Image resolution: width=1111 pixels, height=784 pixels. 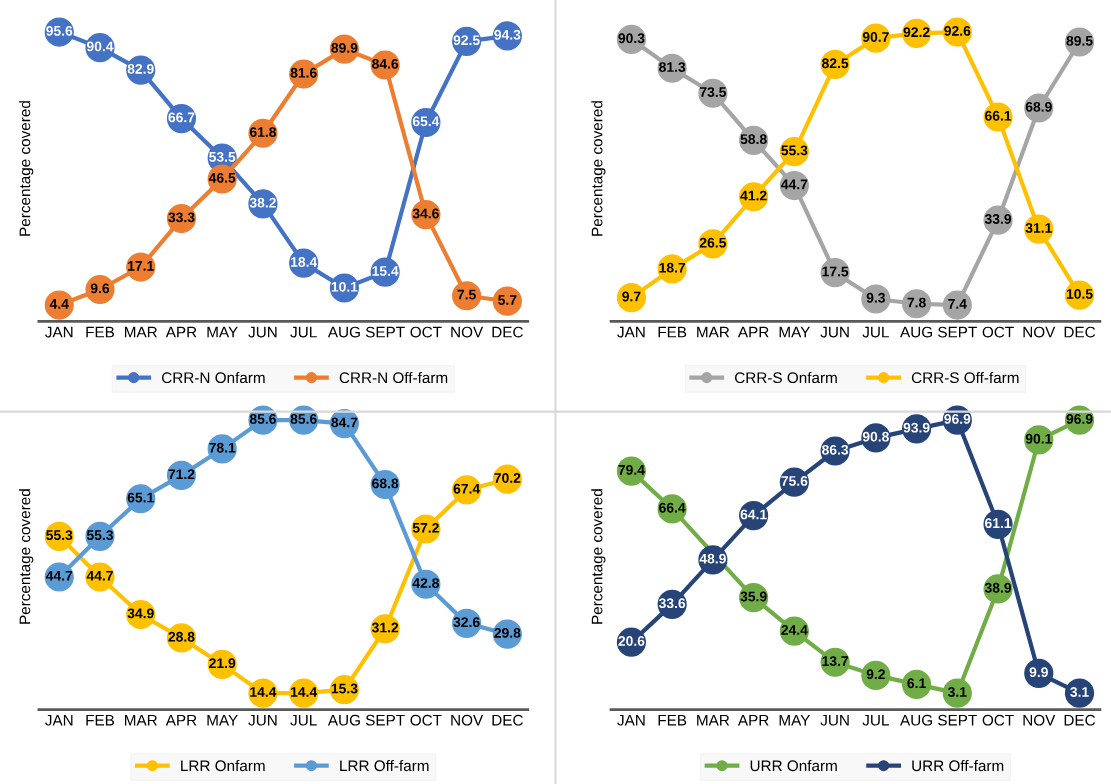 I want to click on data-label: 57.2, so click(x=425, y=527).